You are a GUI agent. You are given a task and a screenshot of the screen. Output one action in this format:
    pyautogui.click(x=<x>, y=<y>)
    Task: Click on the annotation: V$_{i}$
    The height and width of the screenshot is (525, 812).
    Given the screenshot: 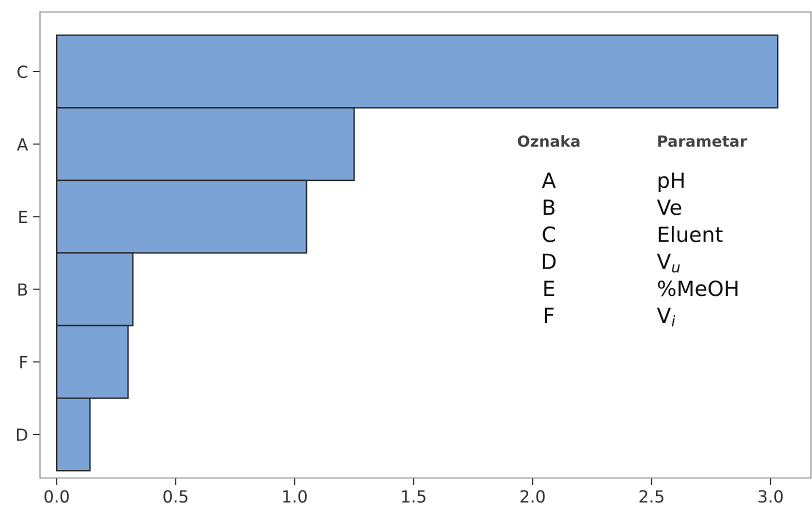 What is the action you would take?
    pyautogui.click(x=666, y=317)
    